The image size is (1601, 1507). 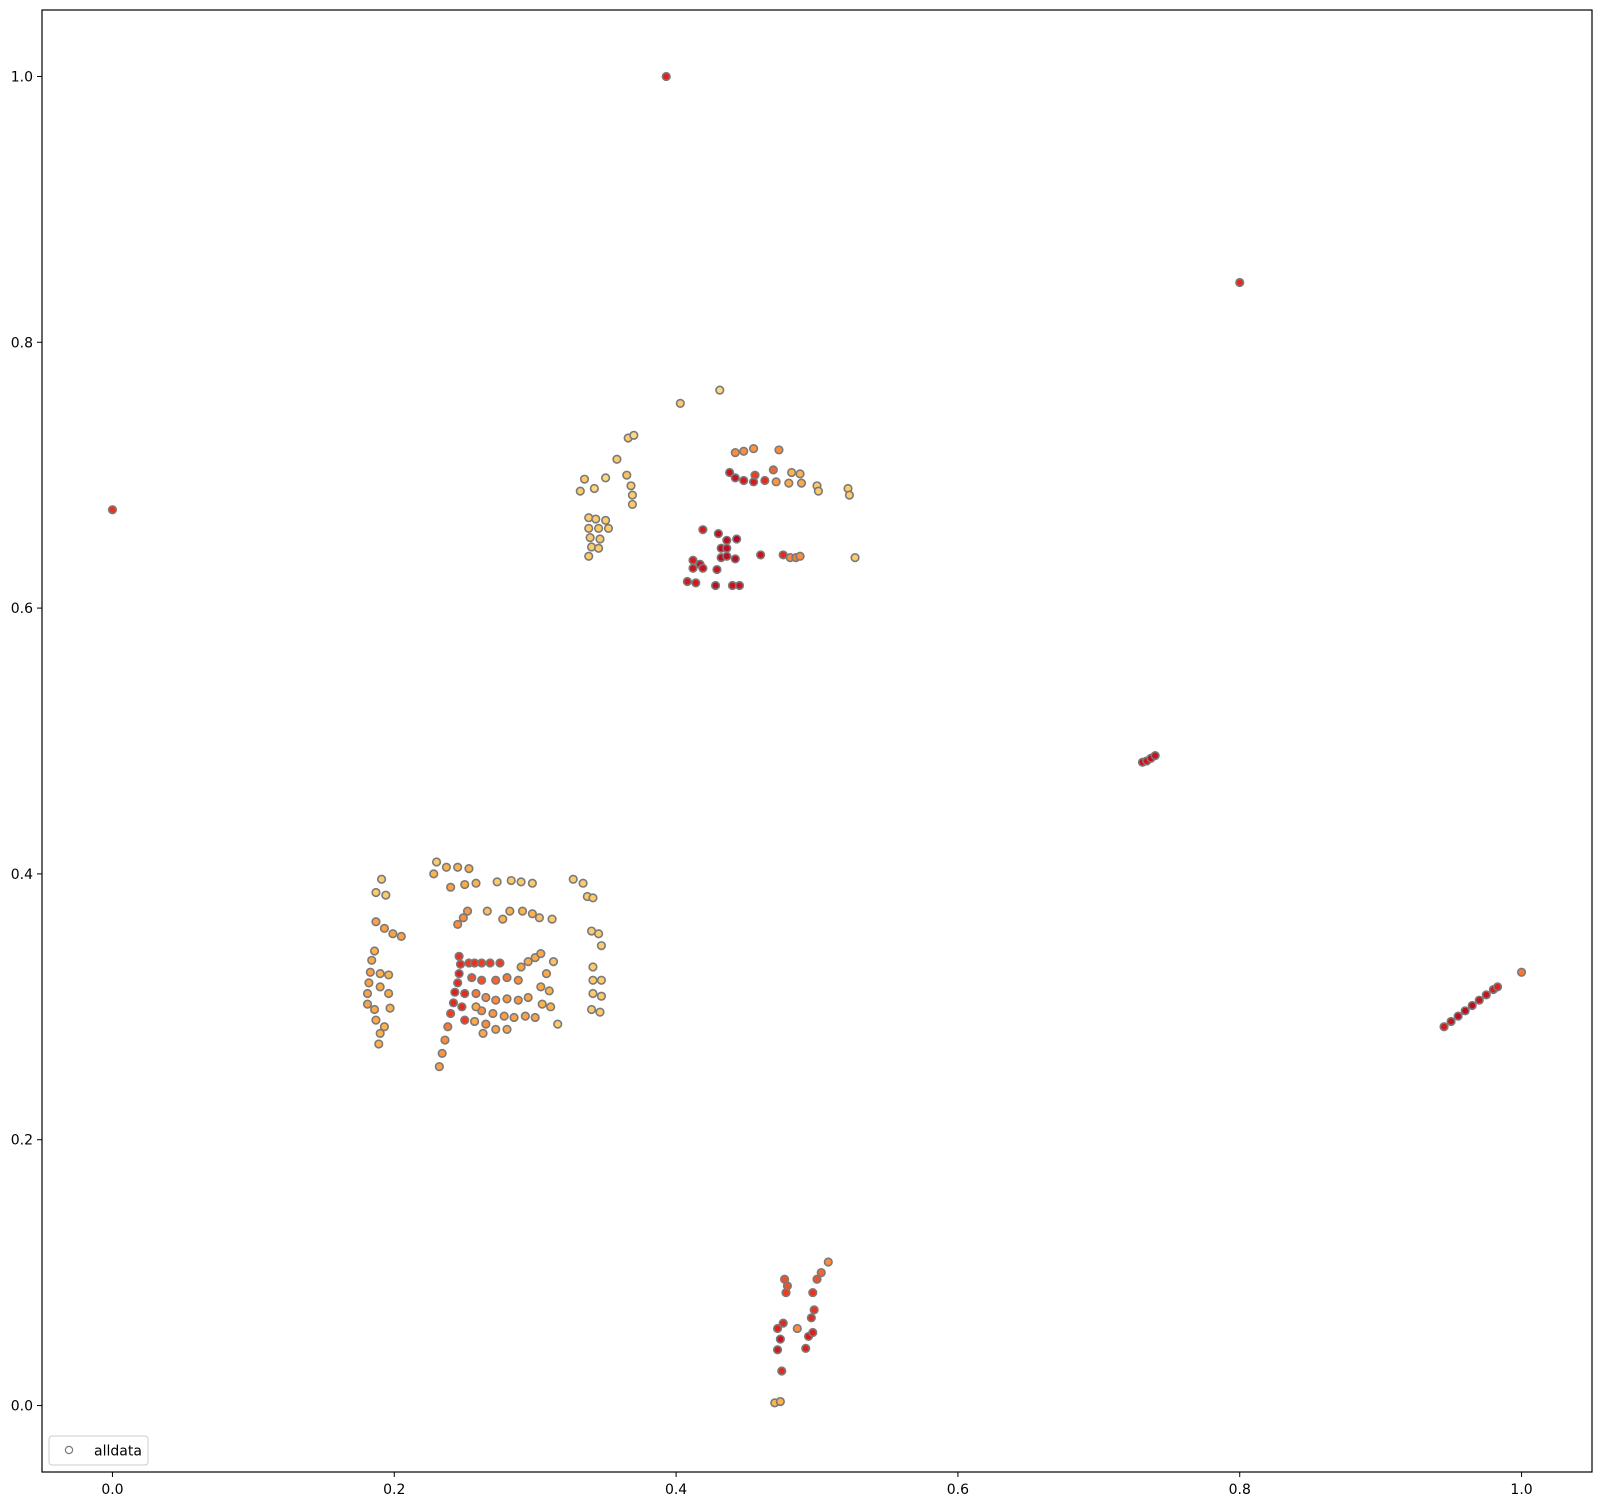 I want to click on y-tick-label: 0.6, so click(x=22, y=609).